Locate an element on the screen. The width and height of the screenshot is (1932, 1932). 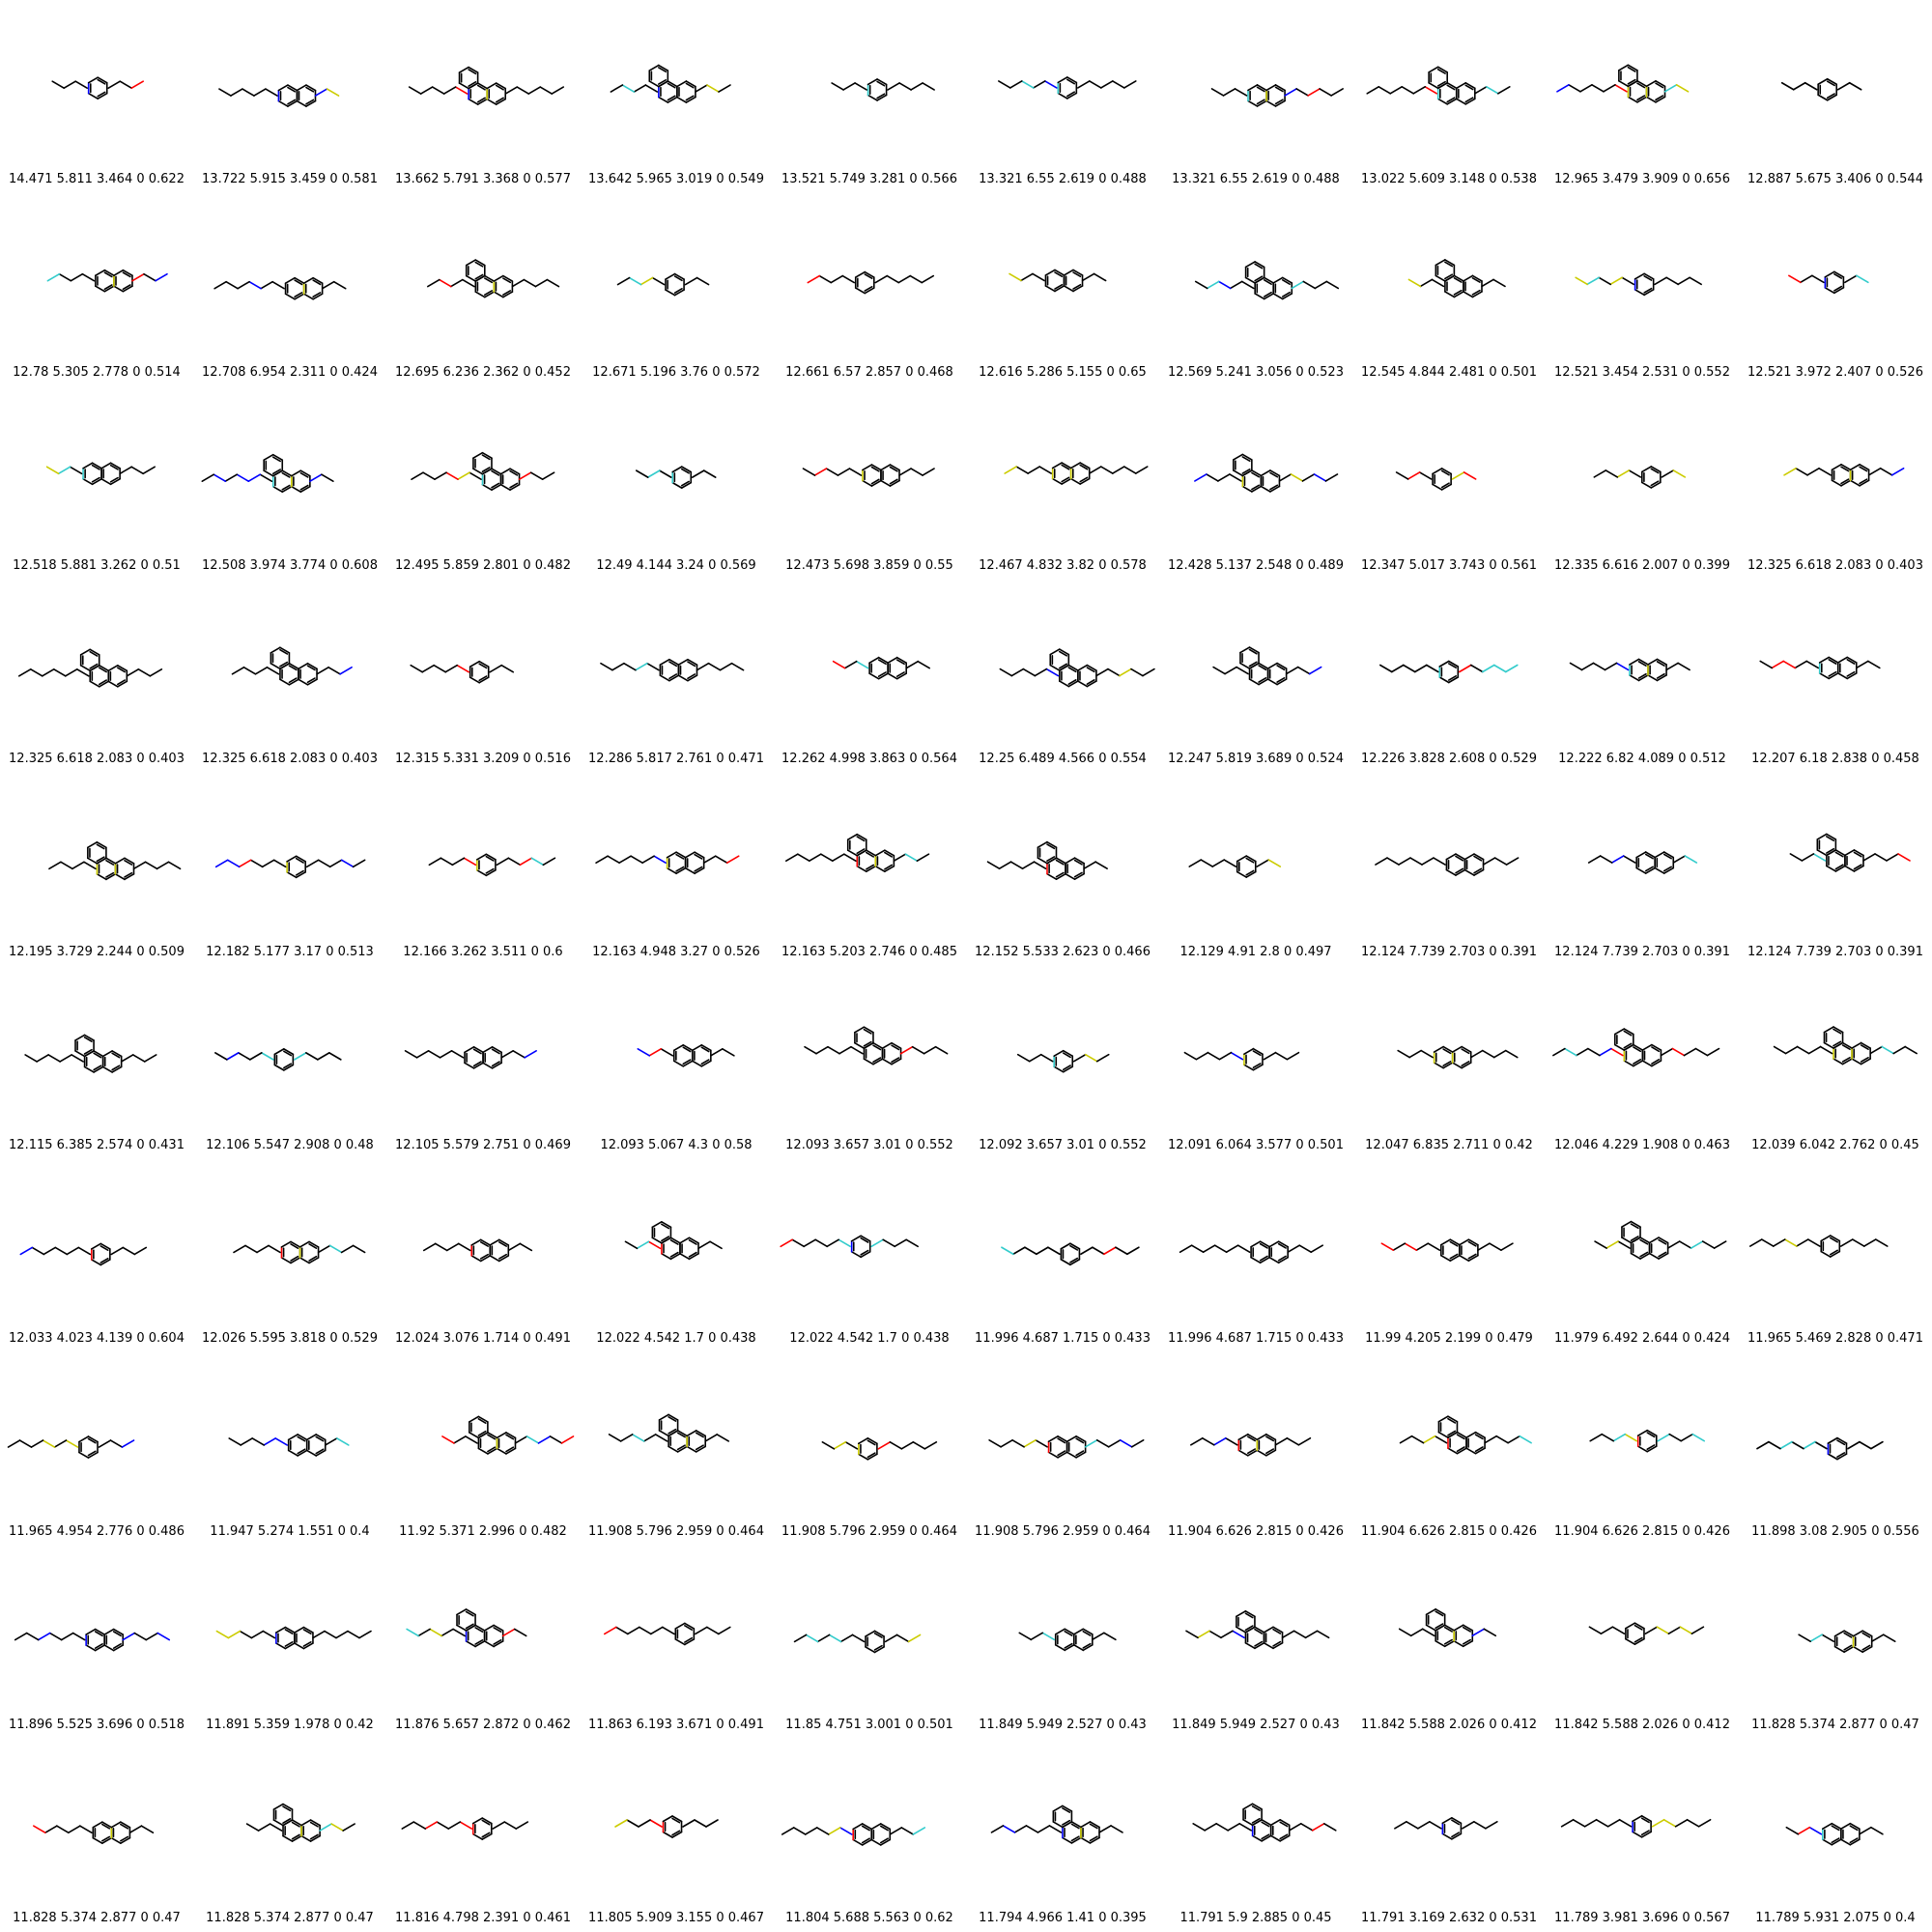
molecule-caption: 11.828 5.374 2.877 0 0.47 is located at coordinates (290, 1918).